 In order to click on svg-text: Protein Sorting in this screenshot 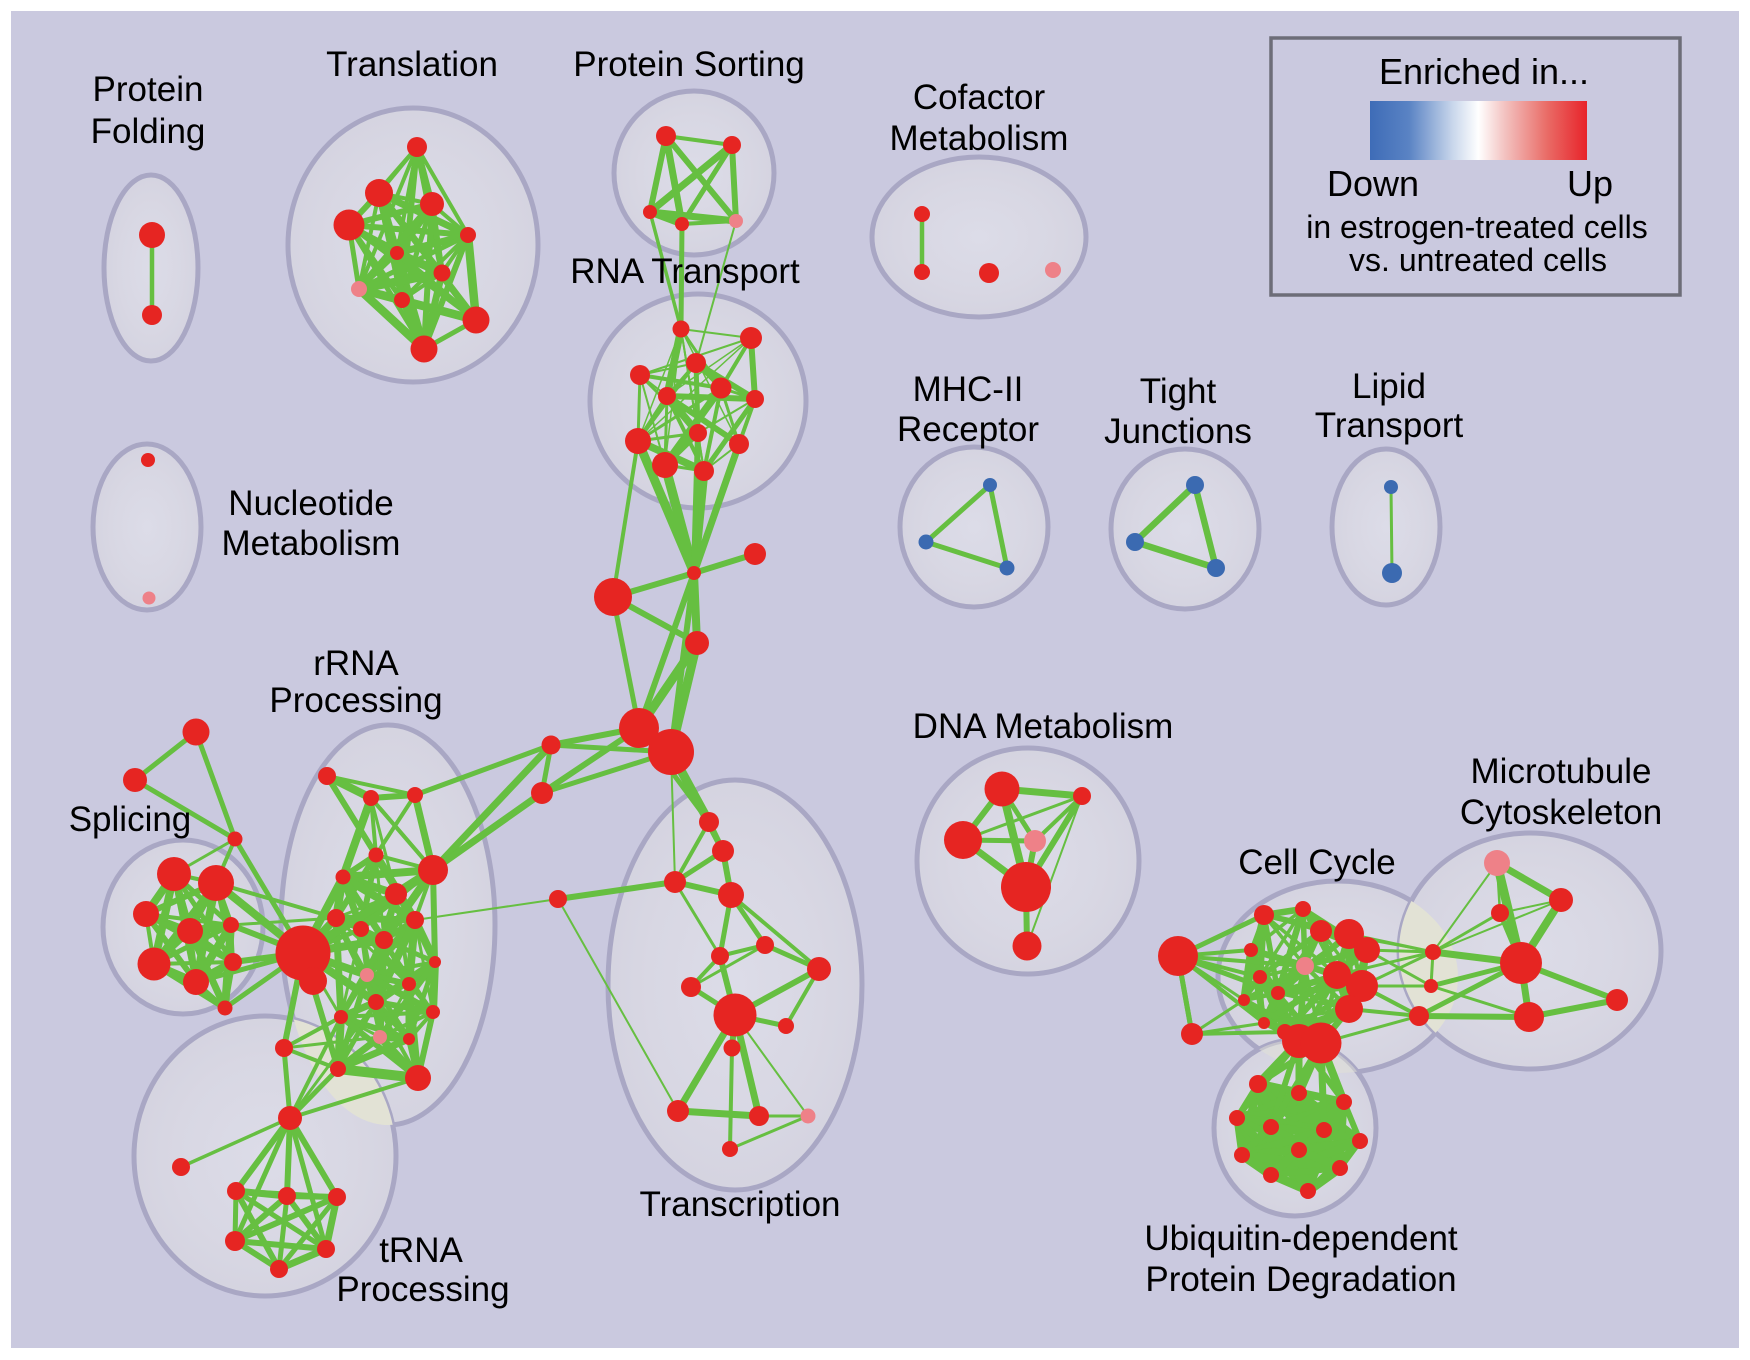, I will do `click(689, 64)`.